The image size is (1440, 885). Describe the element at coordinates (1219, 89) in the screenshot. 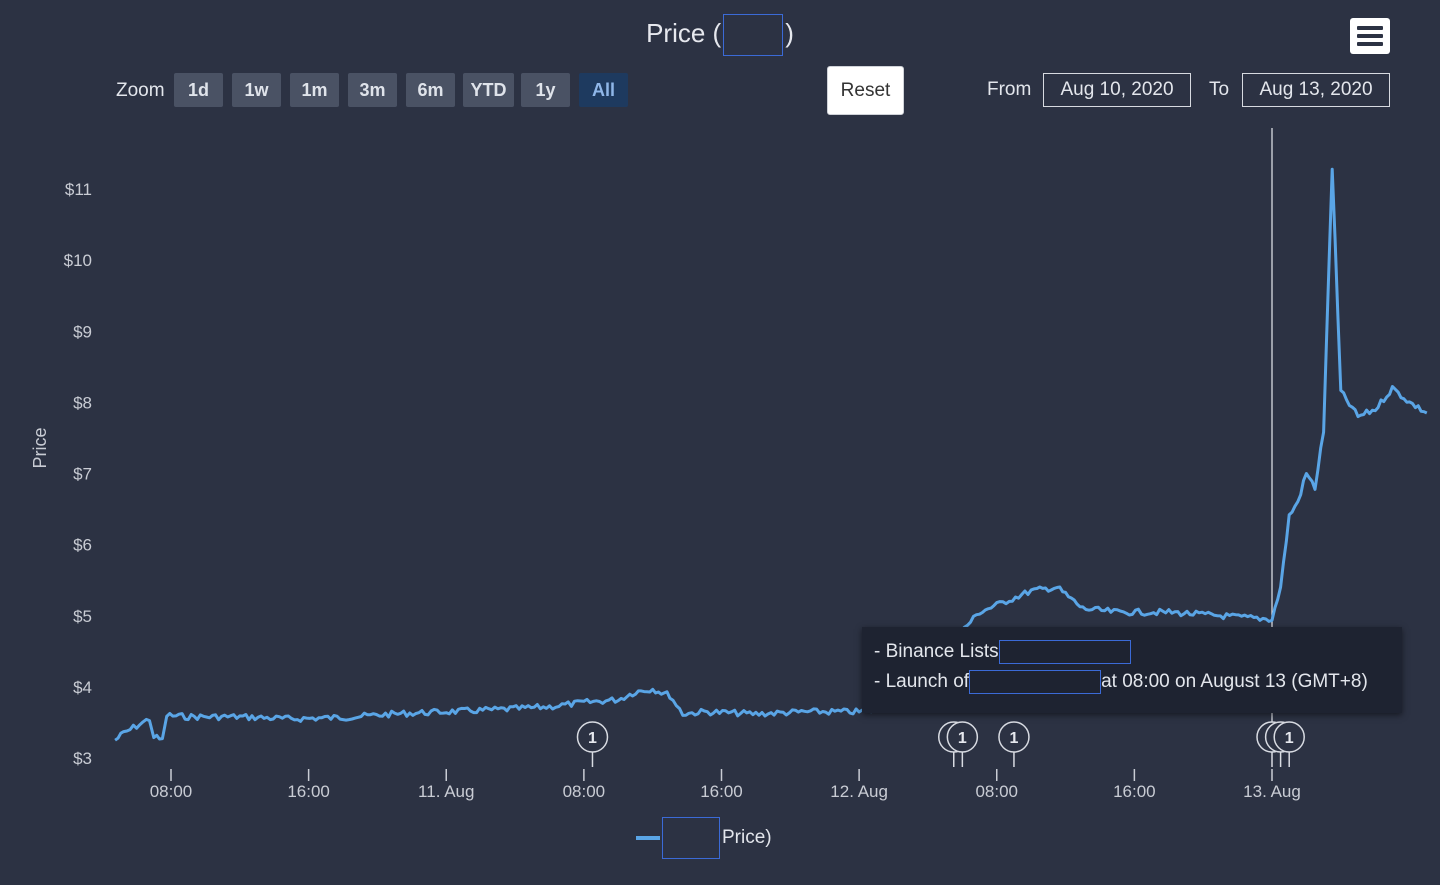

I see `to-label: To` at that location.